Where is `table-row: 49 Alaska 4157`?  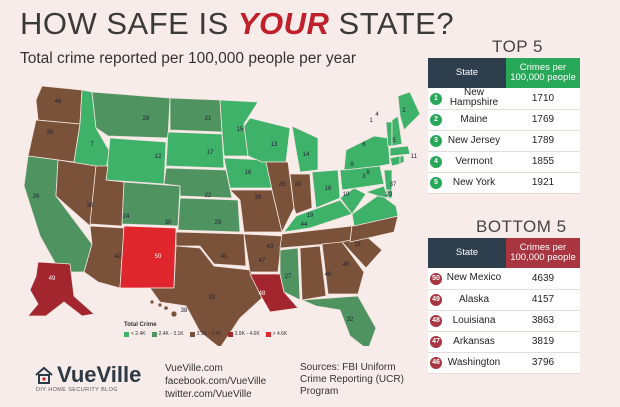
table-row: 49 Alaska 4157 is located at coordinates (504, 300).